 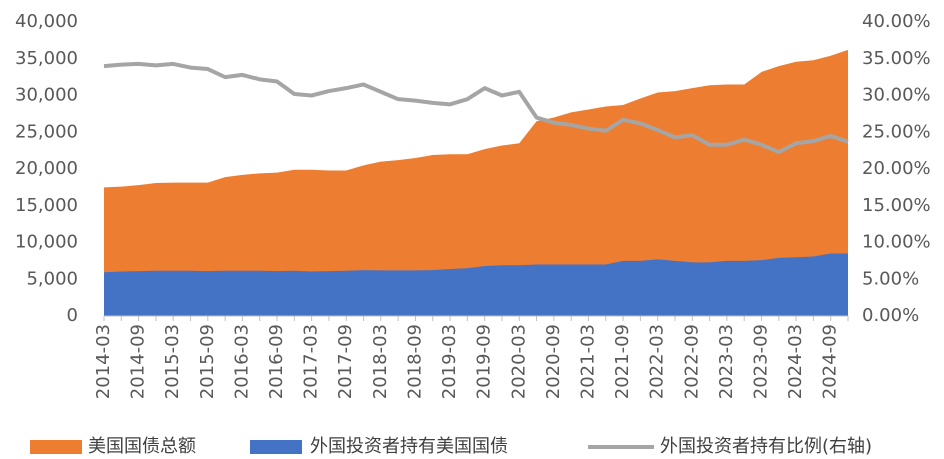 What do you see at coordinates (276, 361) in the screenshot?
I see `x-tick-label: 2016-09` at bounding box center [276, 361].